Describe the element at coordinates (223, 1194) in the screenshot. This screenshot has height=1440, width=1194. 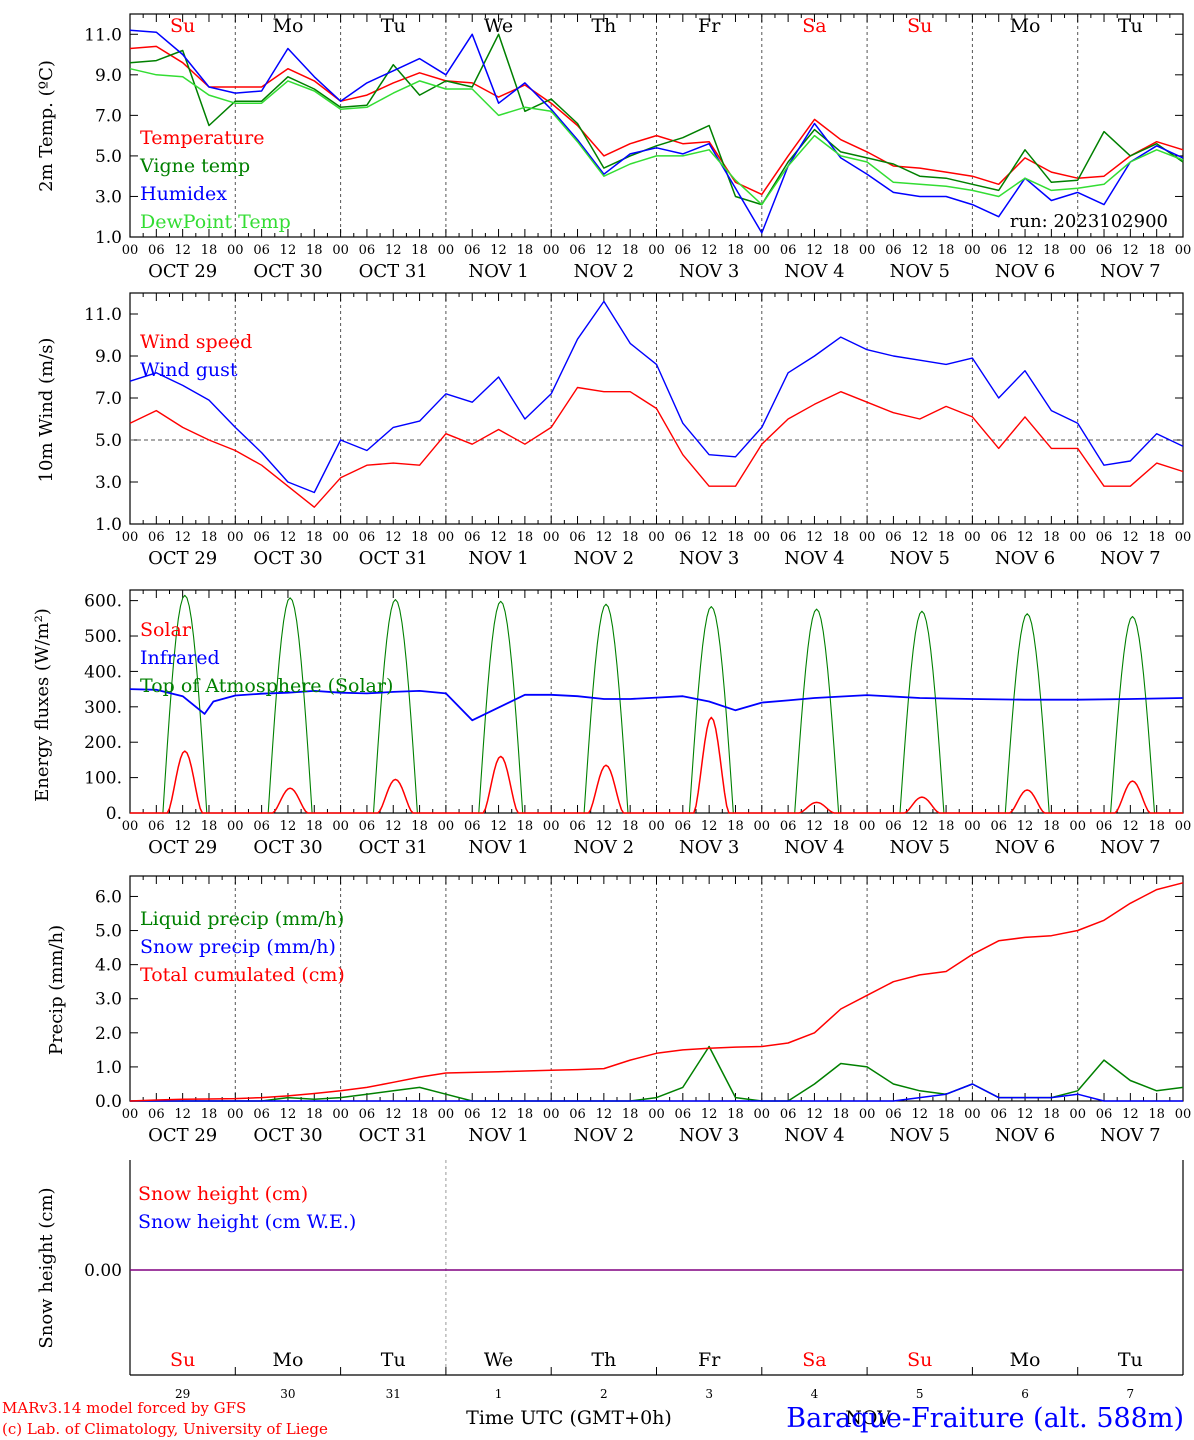
I see `legend-entry: Snow height (cm)` at that location.